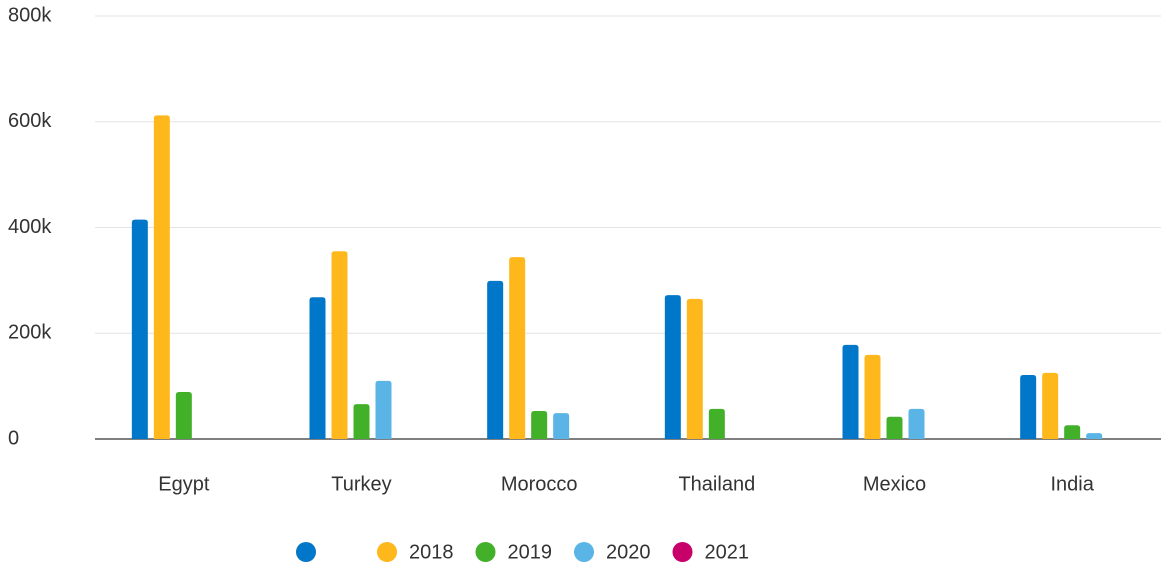  I want to click on x-tick-label: Mexico, so click(894, 484).